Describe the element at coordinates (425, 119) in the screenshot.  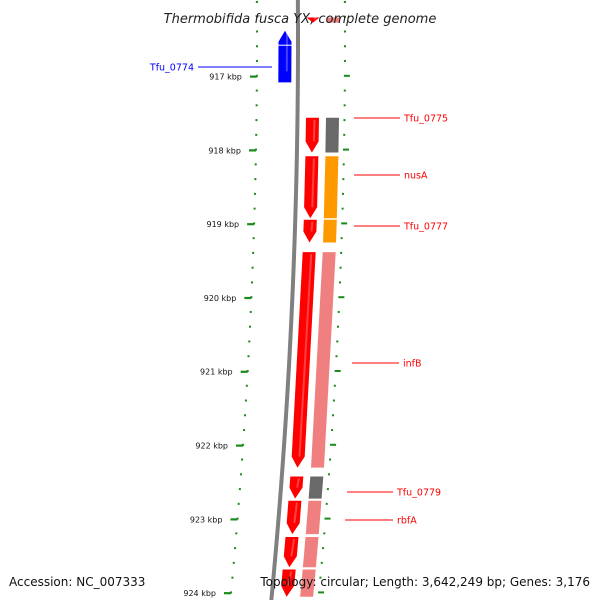
I see `label-tfu_0775: Tfu_0775` at that location.